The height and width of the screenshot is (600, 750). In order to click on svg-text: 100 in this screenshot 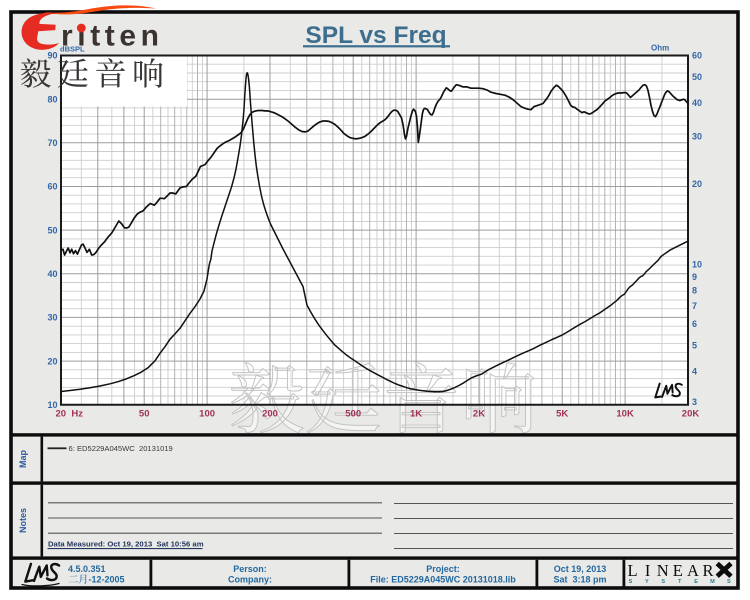, I will do `click(207, 414)`.